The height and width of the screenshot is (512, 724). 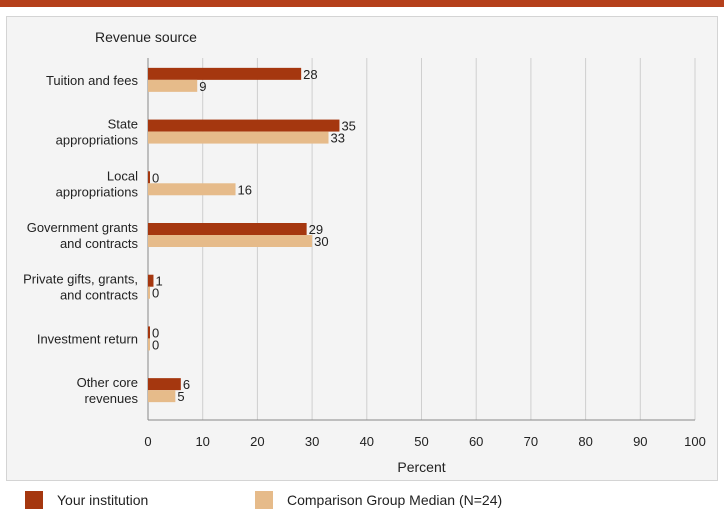 I want to click on legend-item-comparison-group: Comparison Group Median (N=24), so click(x=378, y=500).